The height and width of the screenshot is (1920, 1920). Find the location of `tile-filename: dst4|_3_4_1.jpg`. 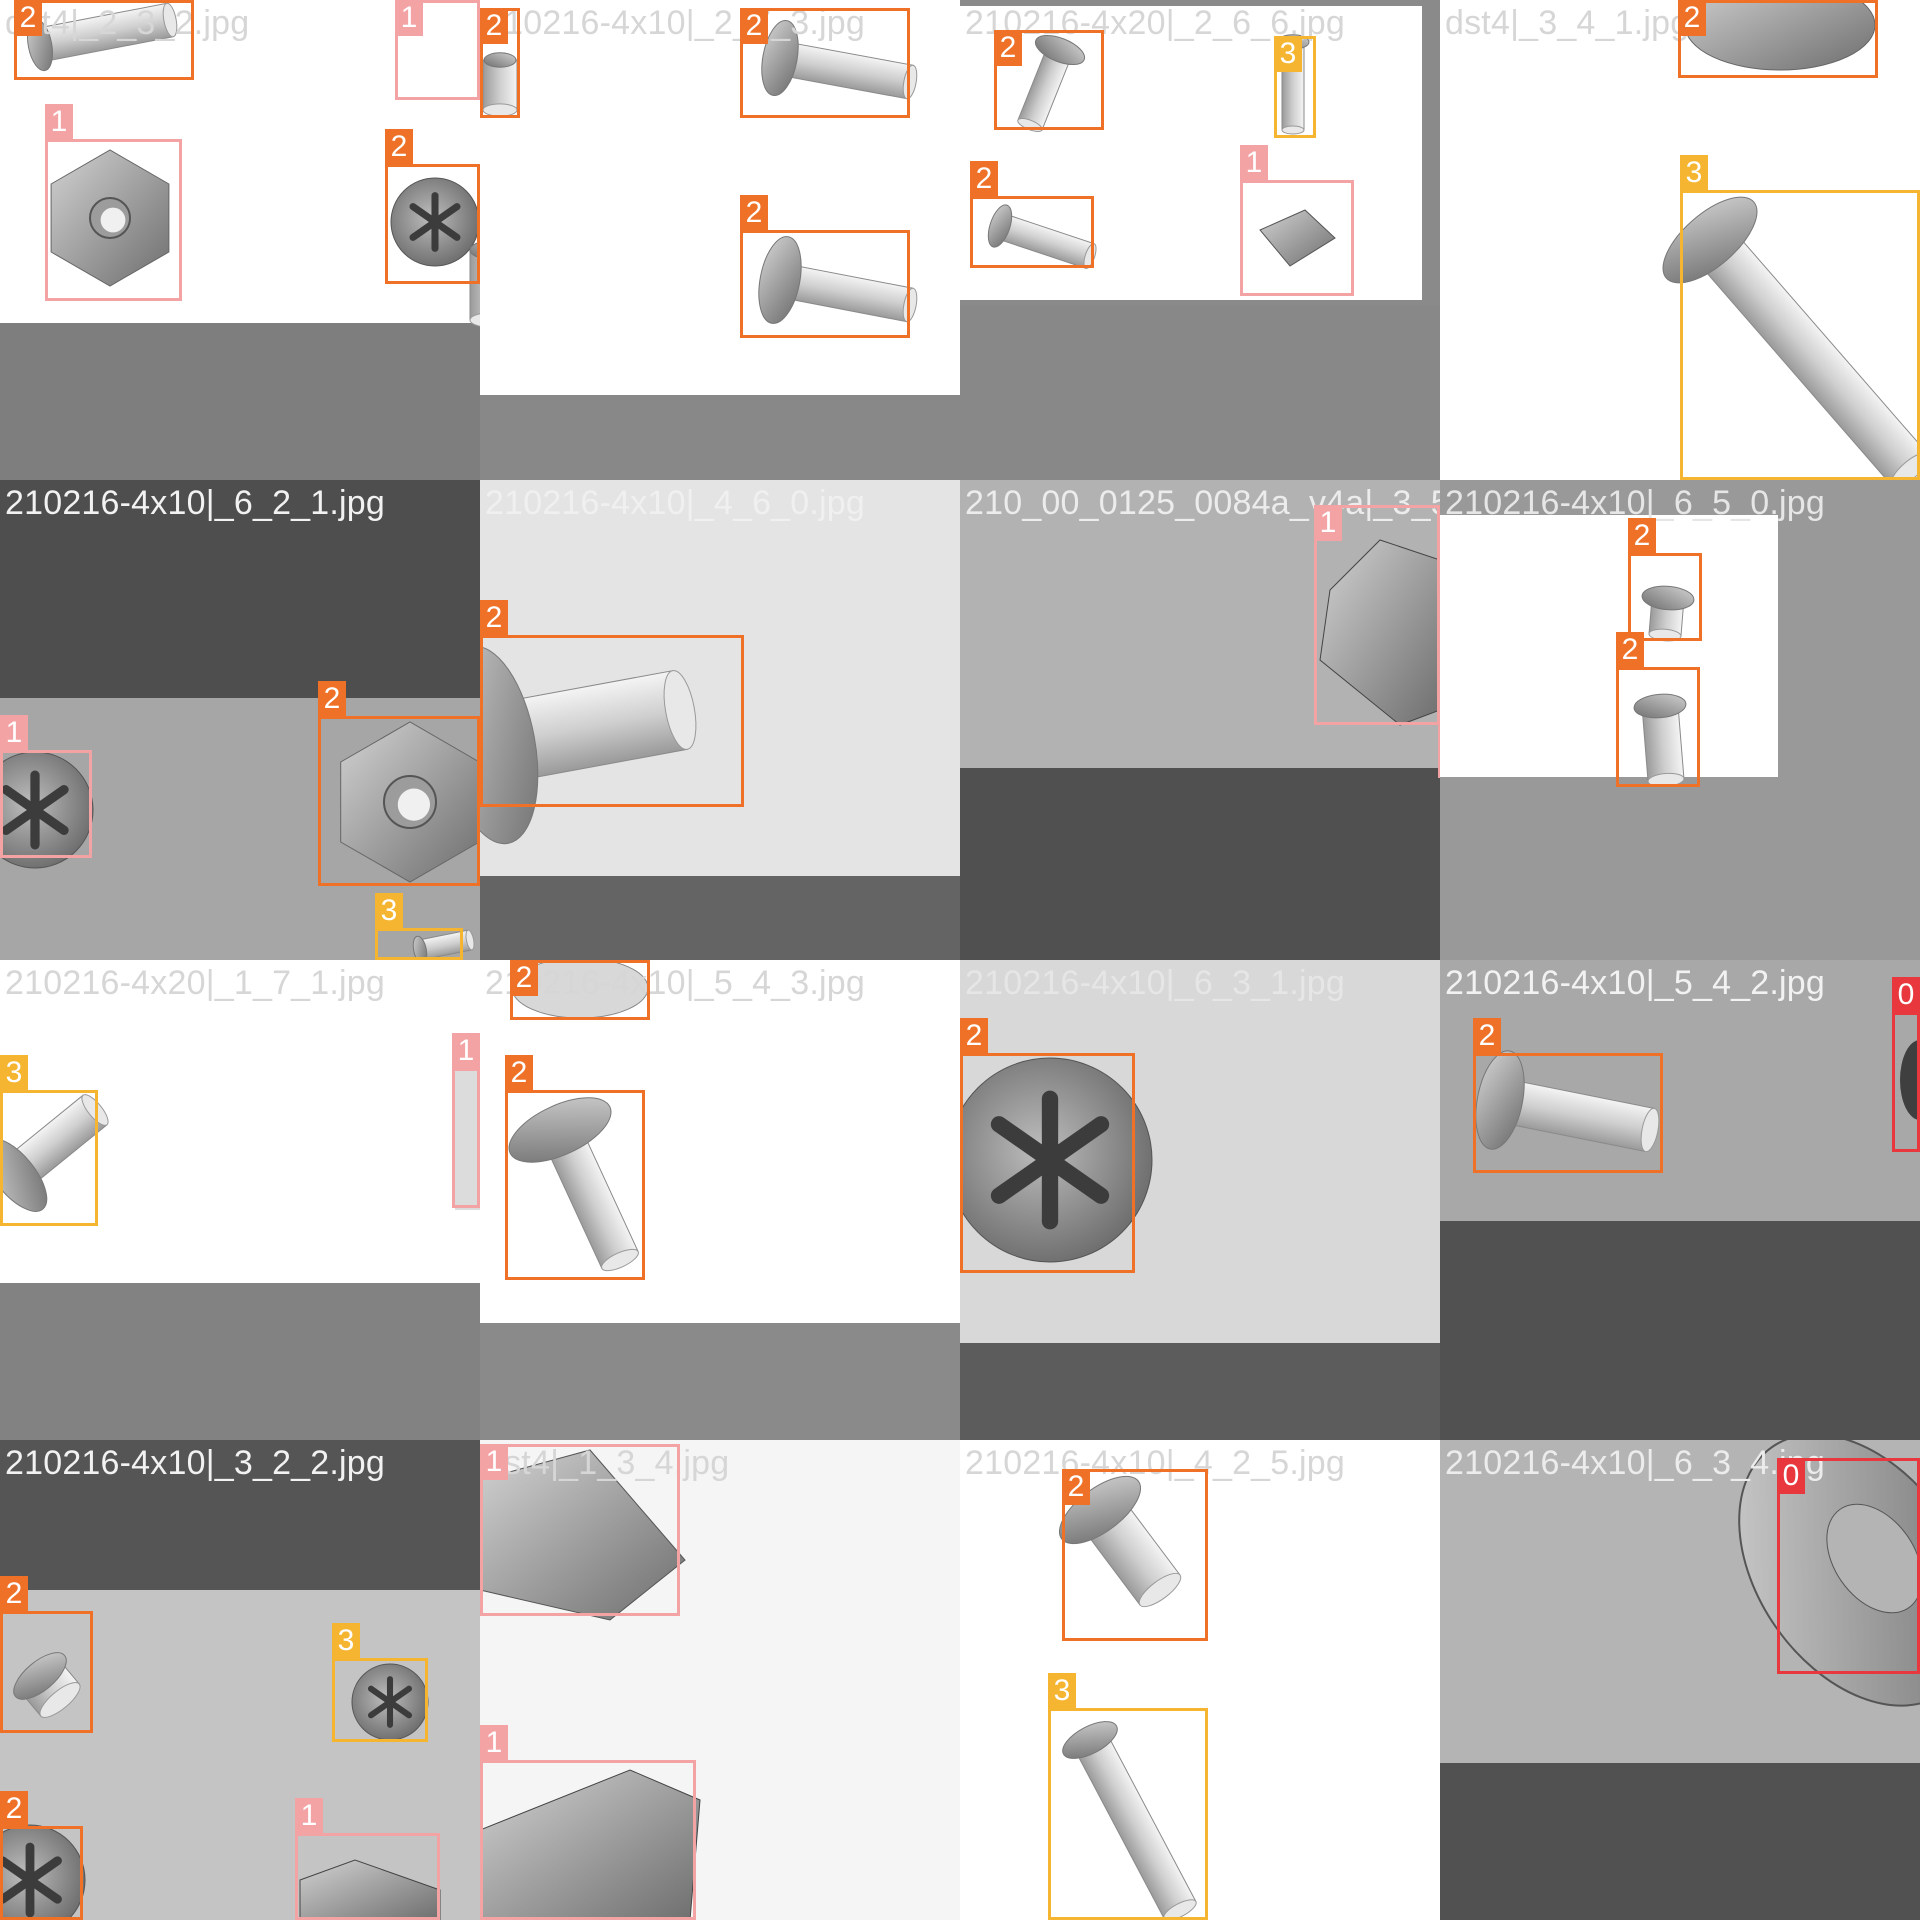

tile-filename: dst4|_3_4_1.jpg is located at coordinates (1567, 23).